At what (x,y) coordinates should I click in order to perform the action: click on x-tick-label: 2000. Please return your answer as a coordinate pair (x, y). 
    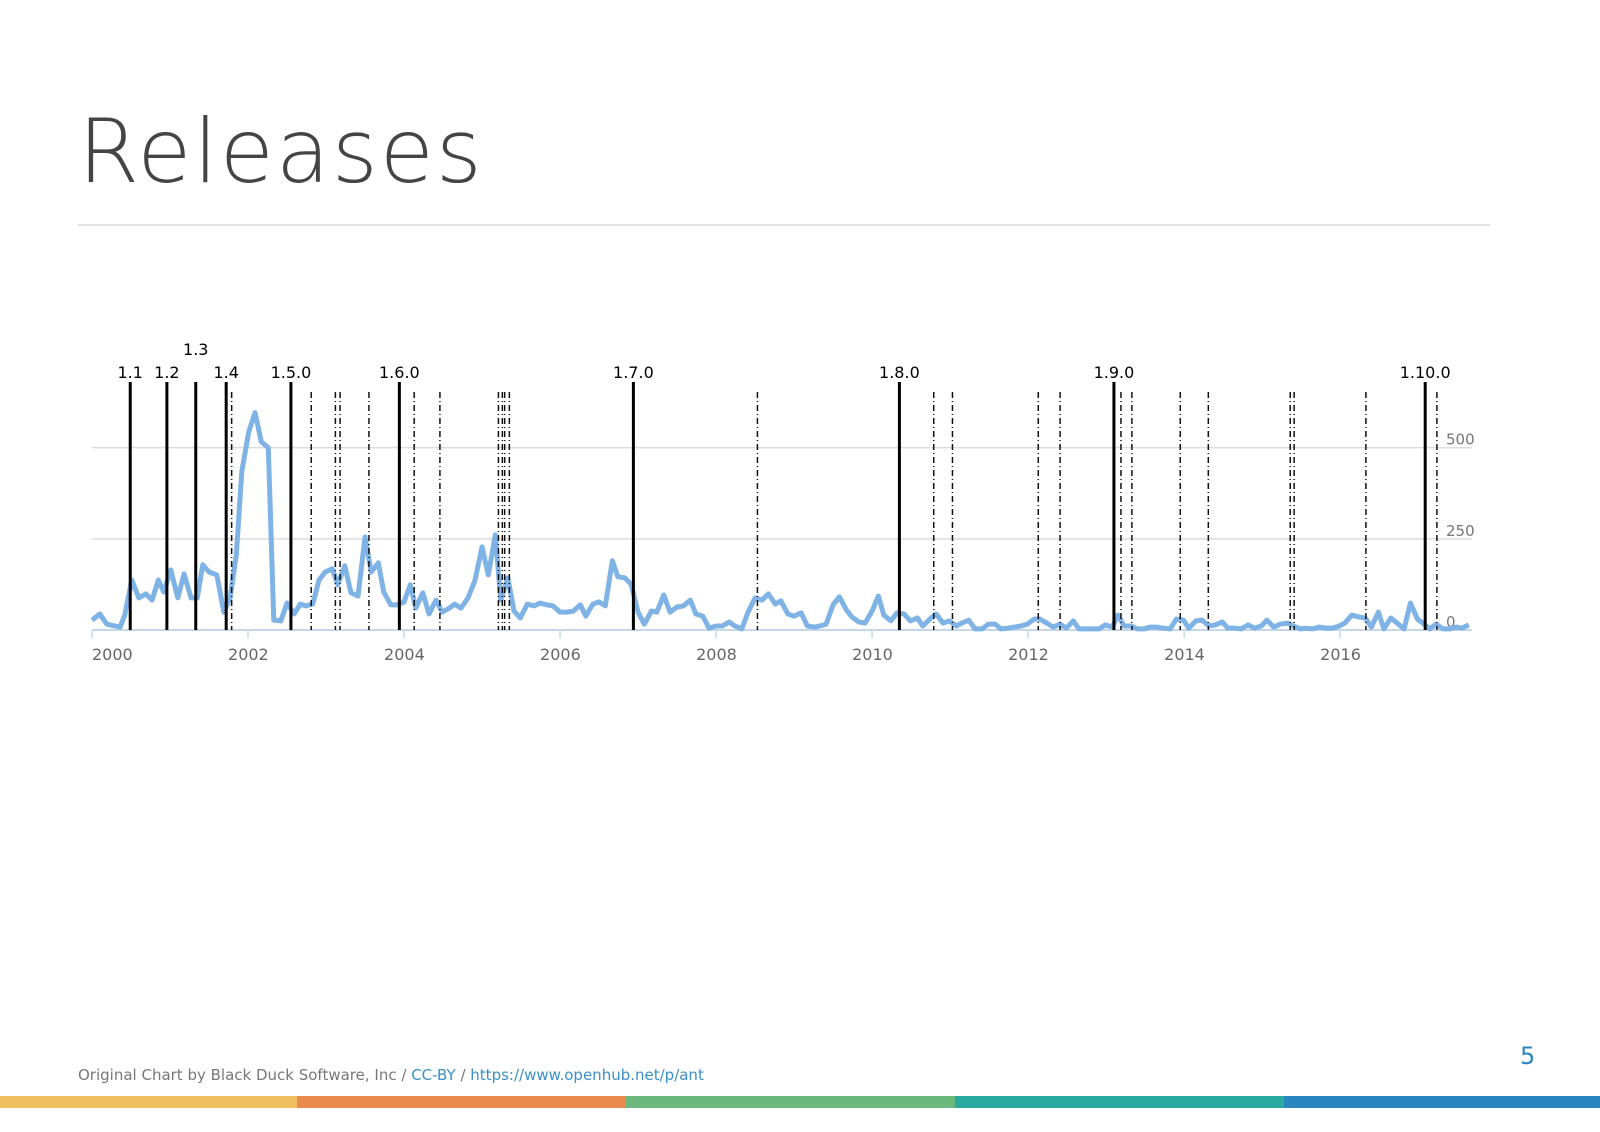
    Looking at the image, I should click on (112, 654).